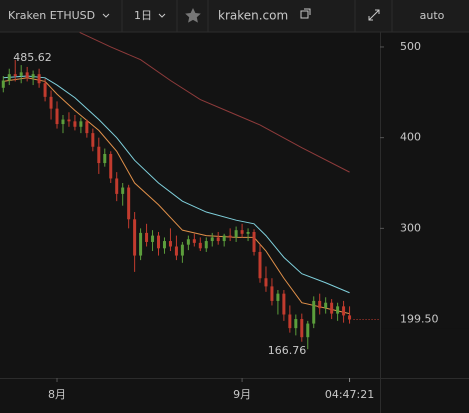 This screenshot has width=469, height=413. I want to click on high-annotation: 485.62, so click(32, 57).